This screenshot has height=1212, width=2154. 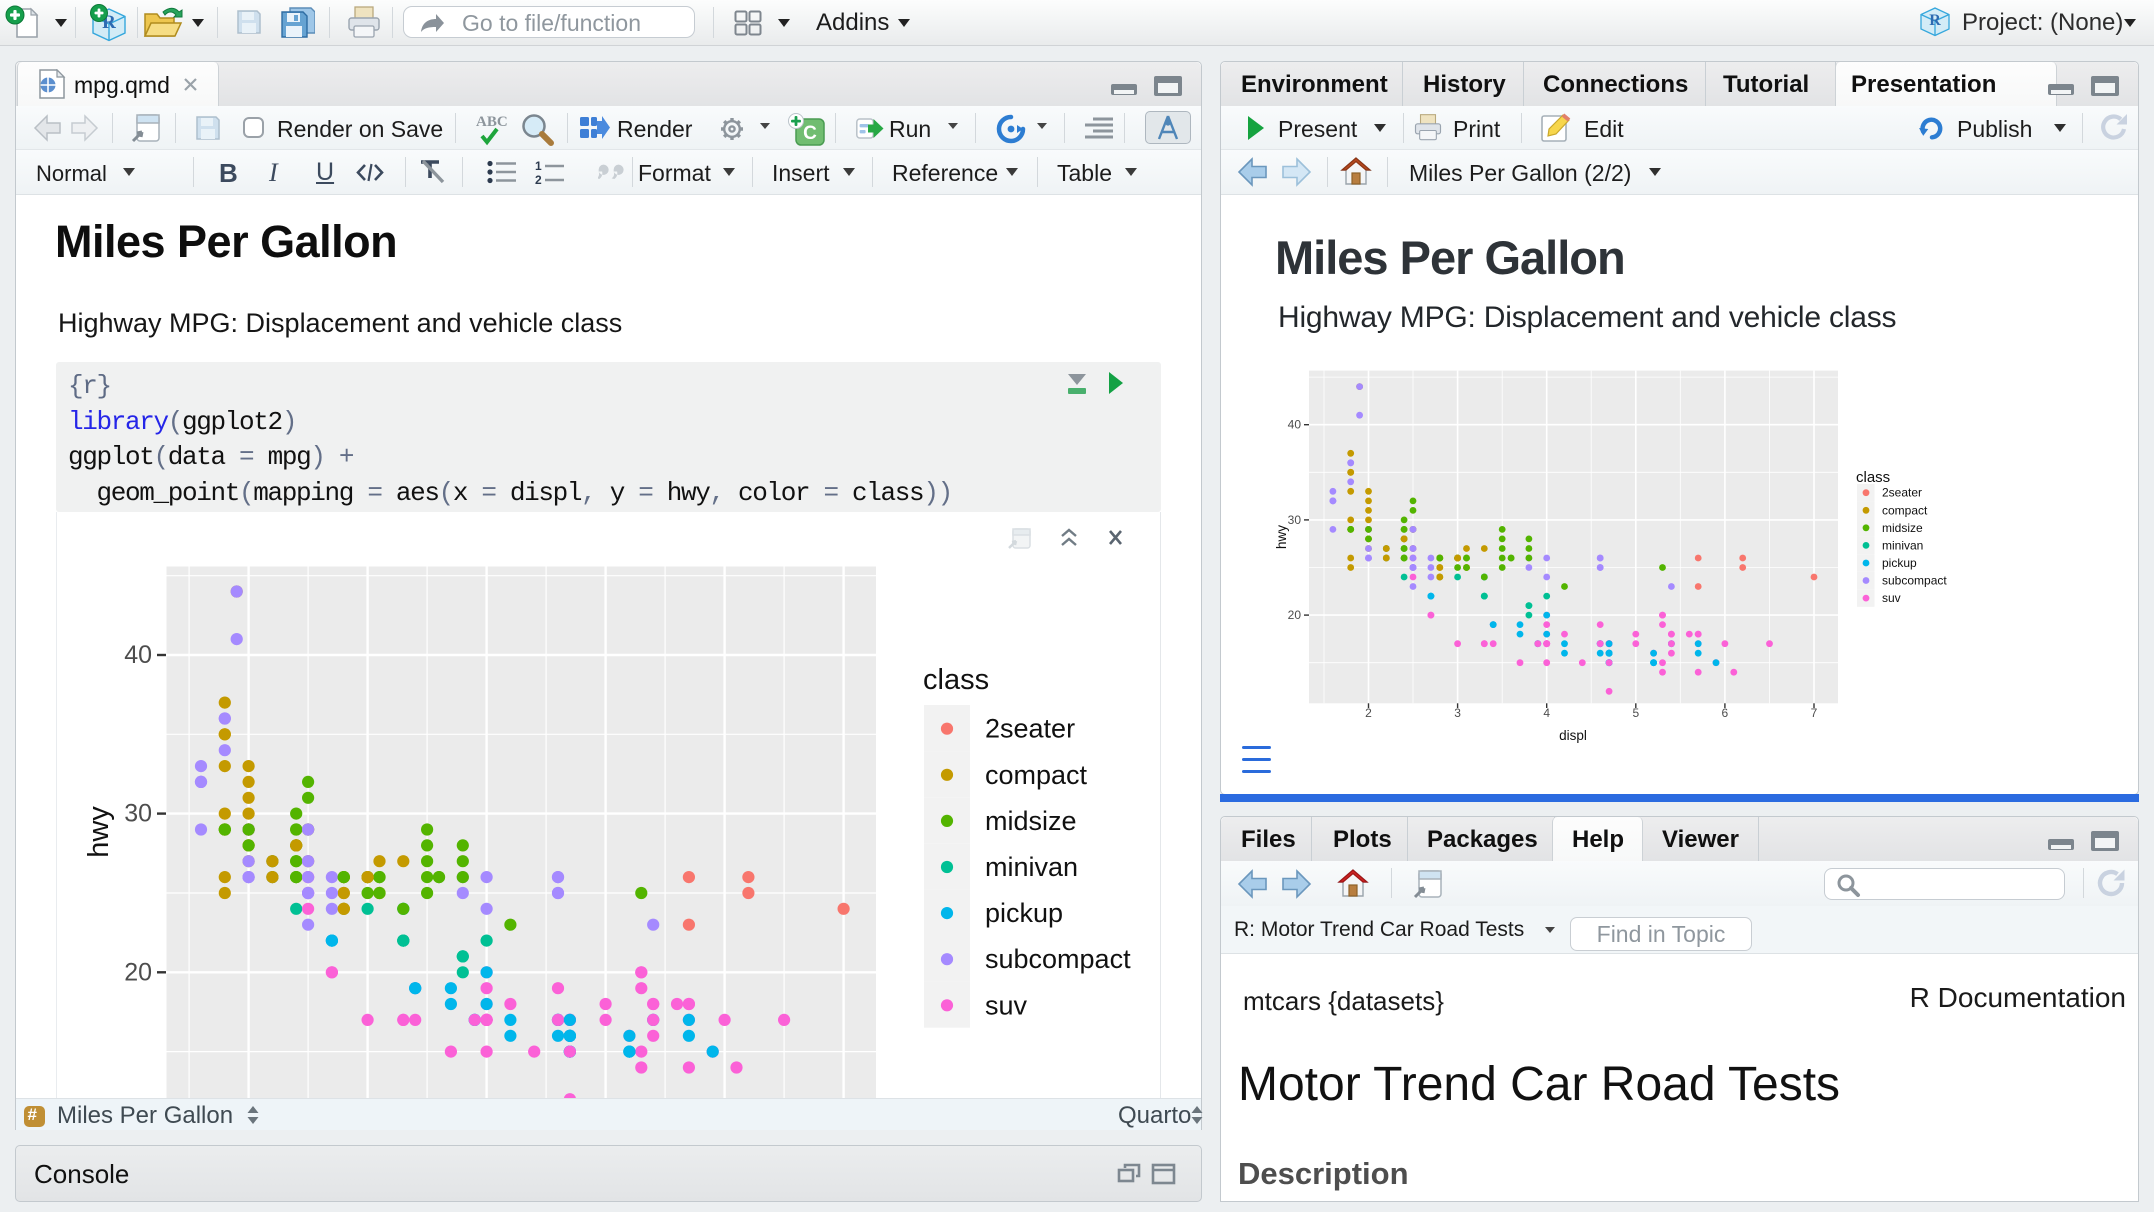 What do you see at coordinates (1635, 713) in the screenshot?
I see `svg-text: 5` at bounding box center [1635, 713].